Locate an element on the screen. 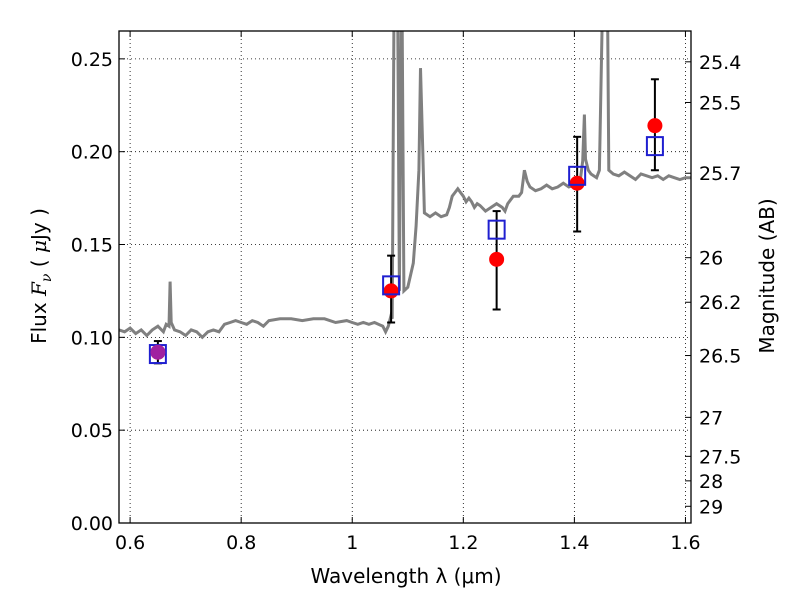 The width and height of the screenshot is (800, 604). overlap-point is located at coordinates (158, 352).